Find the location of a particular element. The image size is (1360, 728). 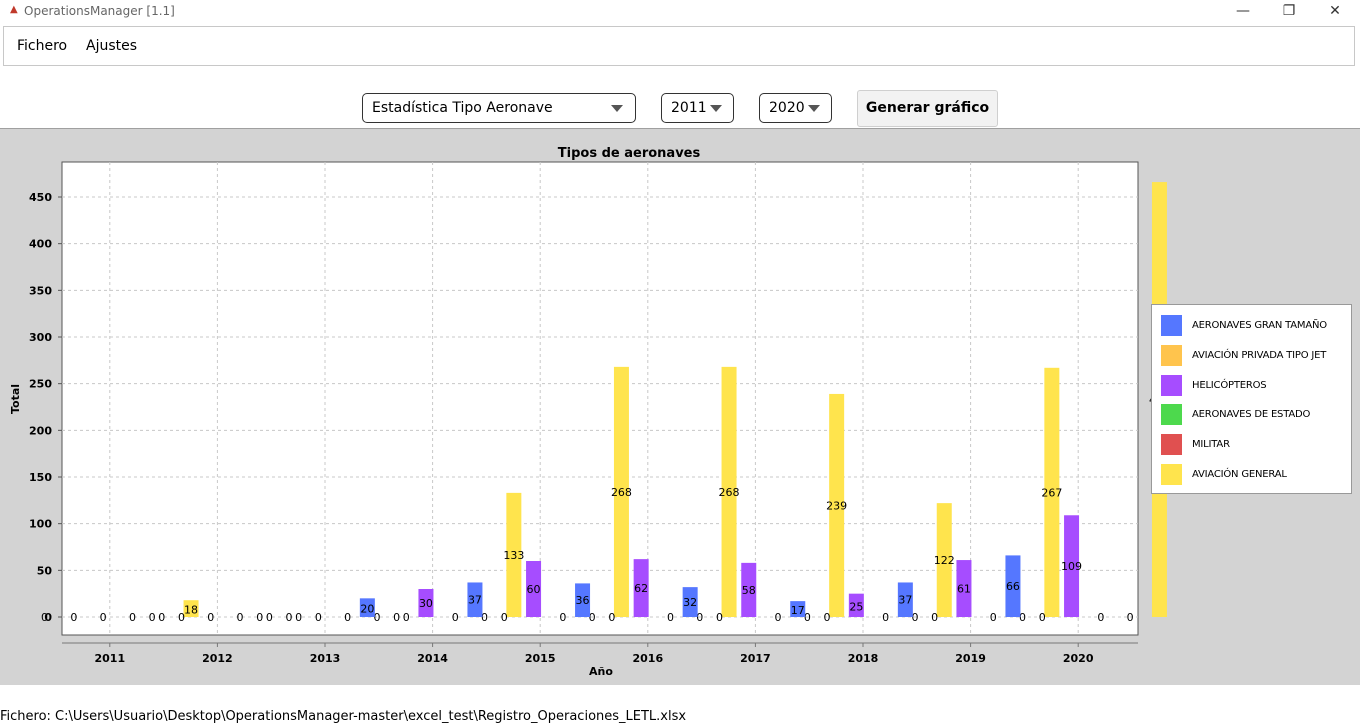

window-title: OperationsManager [1.1] is located at coordinates (99, 11).